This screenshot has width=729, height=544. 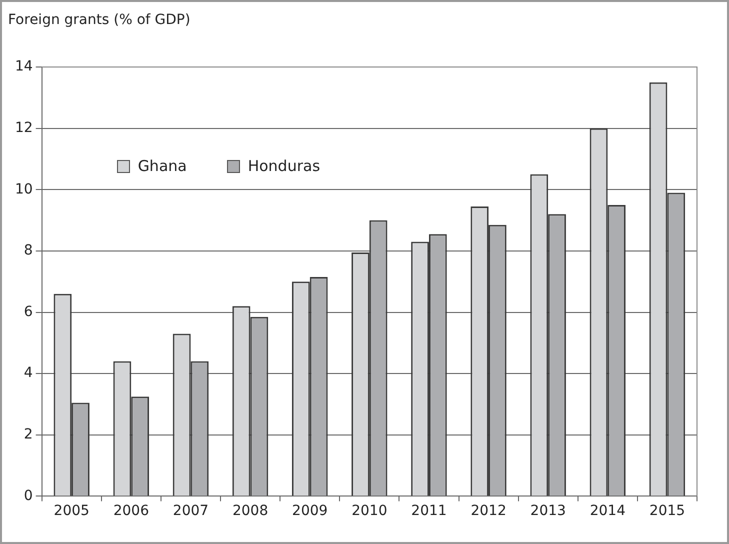 What do you see at coordinates (250, 511) in the screenshot?
I see `x-tick-label: 2008` at bounding box center [250, 511].